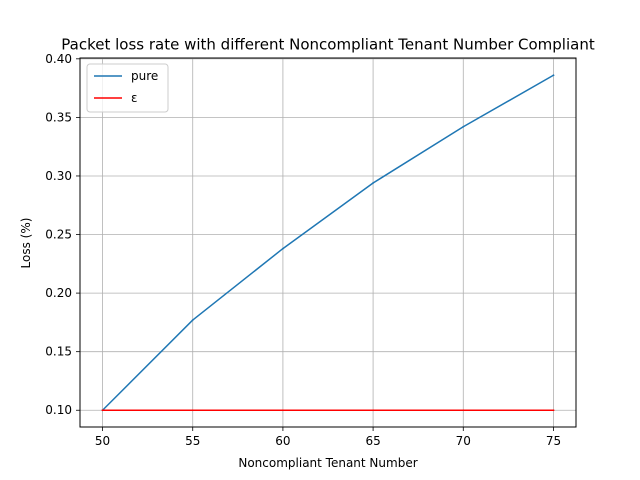 The image size is (640, 480). What do you see at coordinates (26, 243) in the screenshot?
I see `y-axis-label: Loss (%)` at bounding box center [26, 243].